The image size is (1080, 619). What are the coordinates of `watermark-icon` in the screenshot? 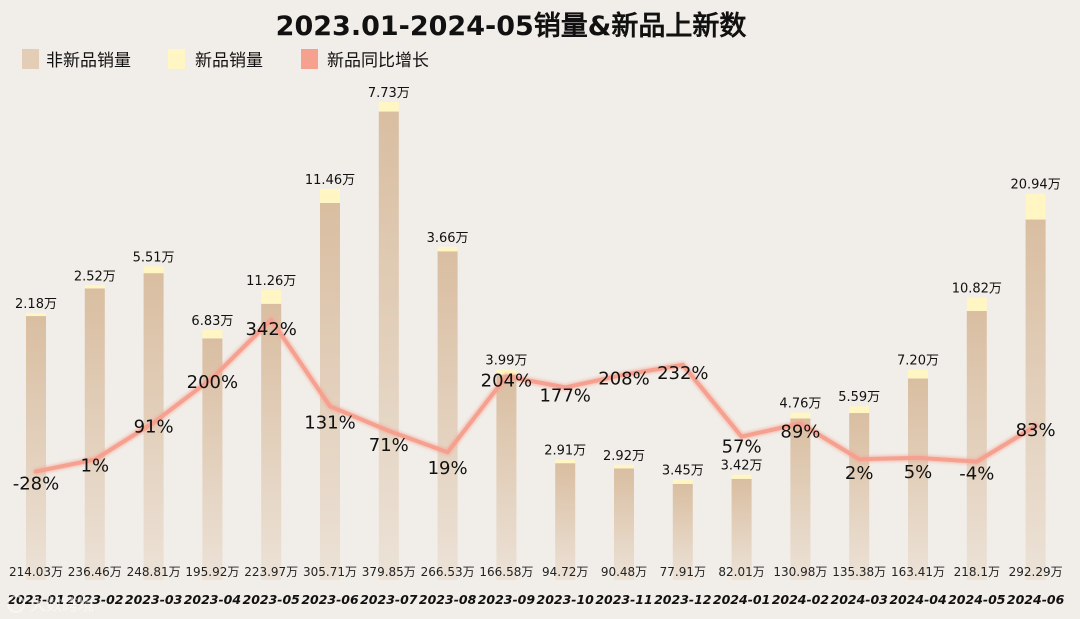 It's located at (16, 604).